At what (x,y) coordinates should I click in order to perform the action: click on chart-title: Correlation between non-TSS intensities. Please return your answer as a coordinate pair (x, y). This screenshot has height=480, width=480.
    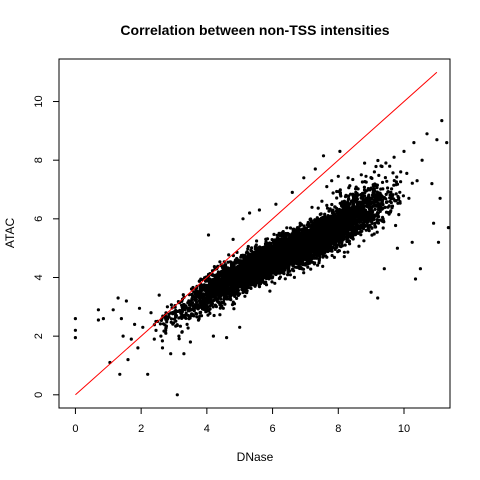
    Looking at the image, I should click on (254, 30).